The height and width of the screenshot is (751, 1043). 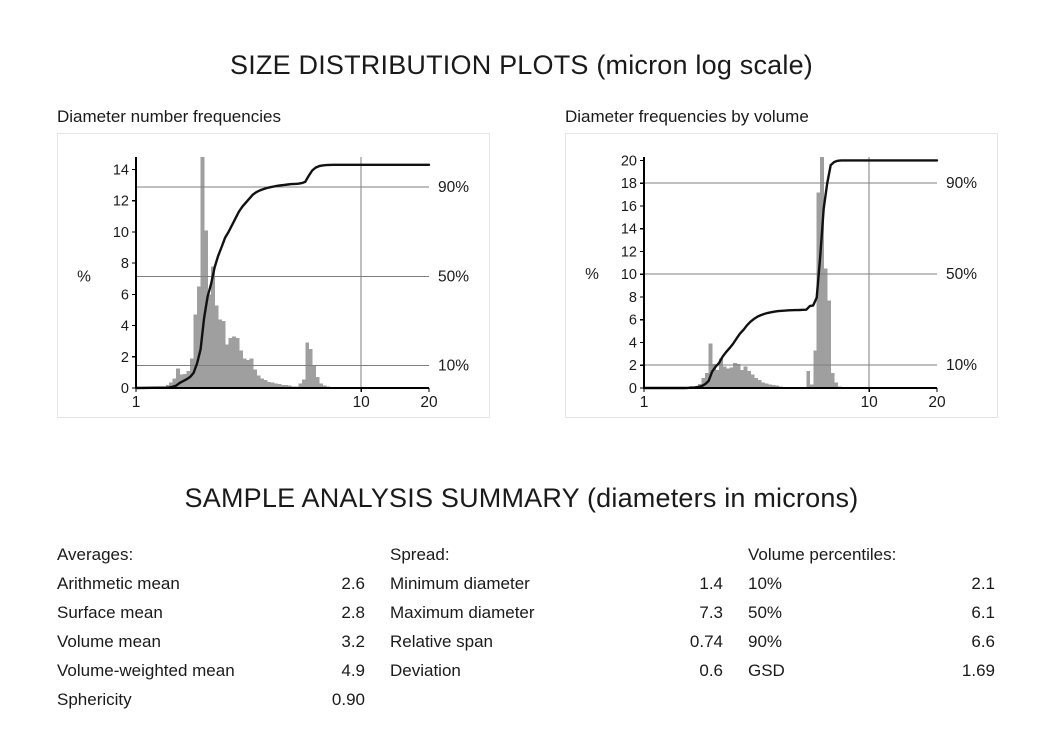 I want to click on stat-value: 1.4, so click(x=711, y=583).